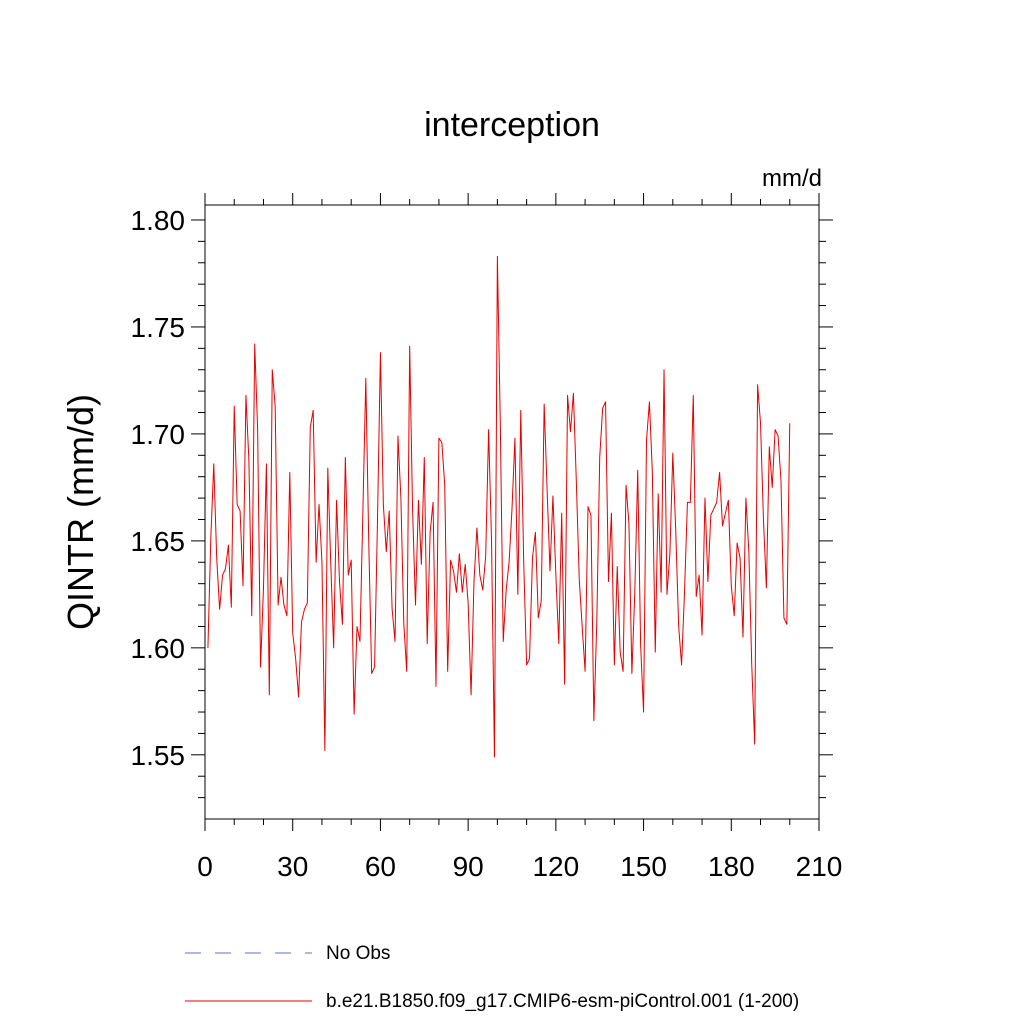 The width and height of the screenshot is (1024, 1024). Describe the element at coordinates (643, 866) in the screenshot. I see `x-tick-label: 150` at that location.